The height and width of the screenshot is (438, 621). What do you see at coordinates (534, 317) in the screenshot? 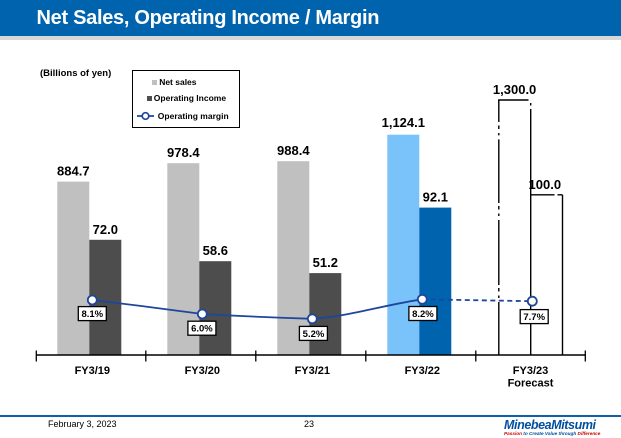
I see `svg-text: 7.7%` at bounding box center [534, 317].